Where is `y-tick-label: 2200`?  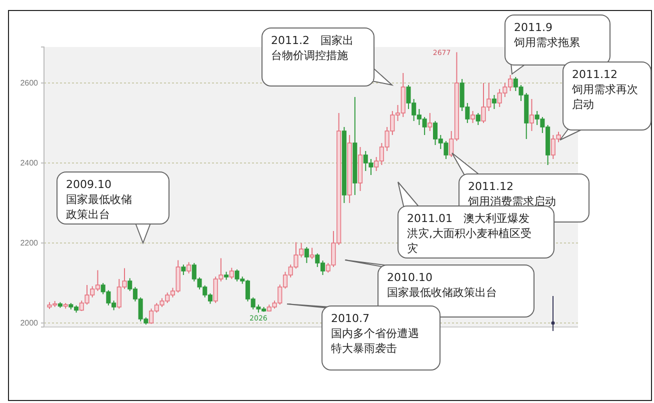
y-tick-label: 2200 is located at coordinates (29, 243).